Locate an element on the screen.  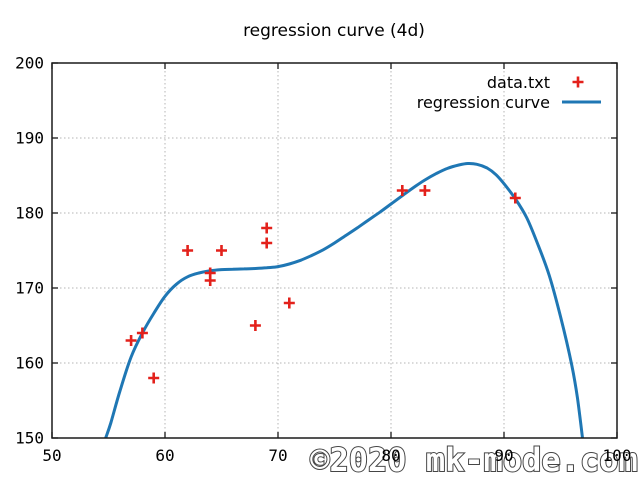
x-tick-label: 70 is located at coordinates (277, 455).